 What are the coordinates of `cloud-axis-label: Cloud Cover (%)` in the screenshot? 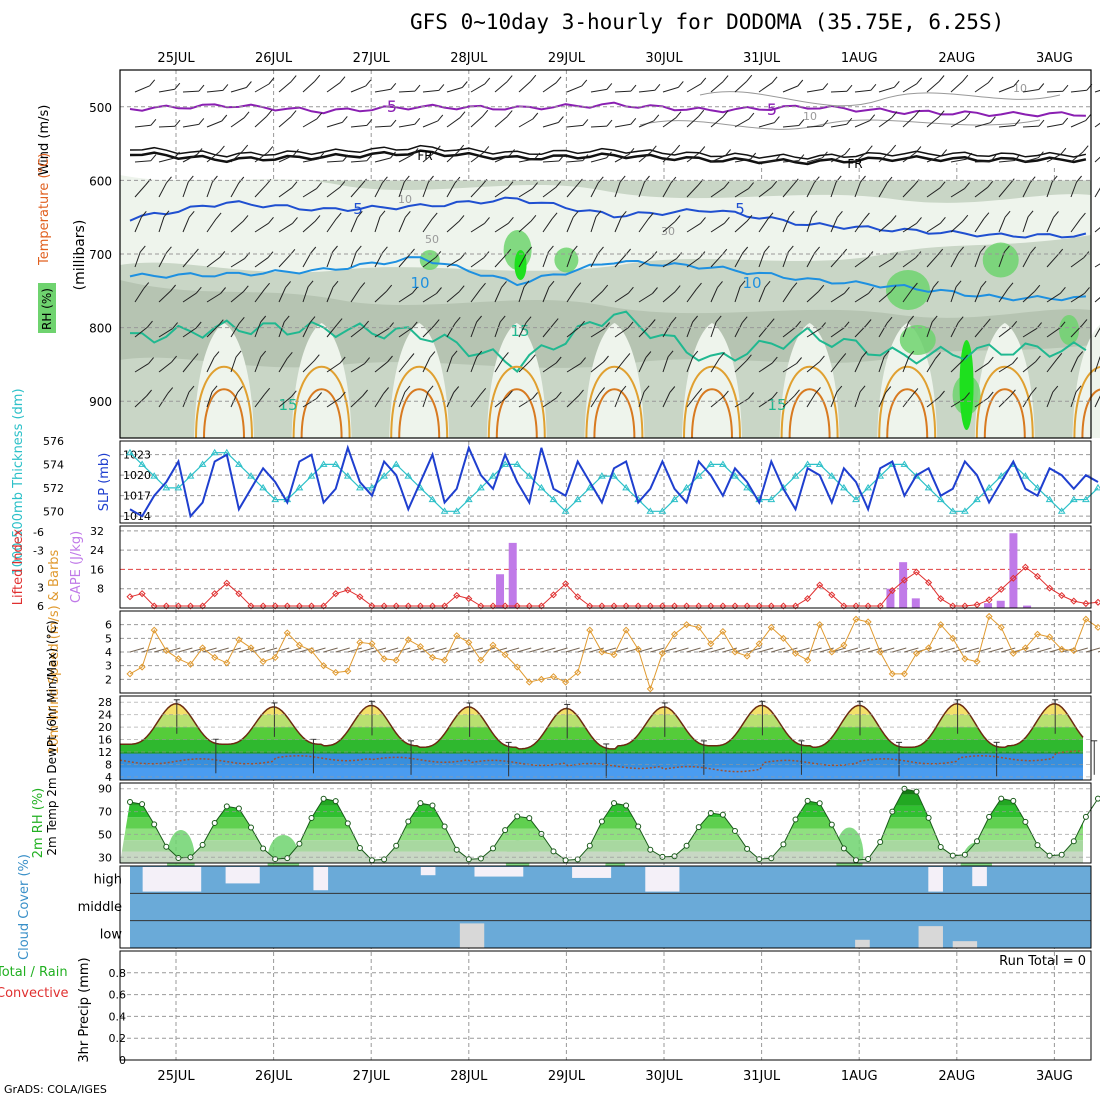 It's located at (24, 907).